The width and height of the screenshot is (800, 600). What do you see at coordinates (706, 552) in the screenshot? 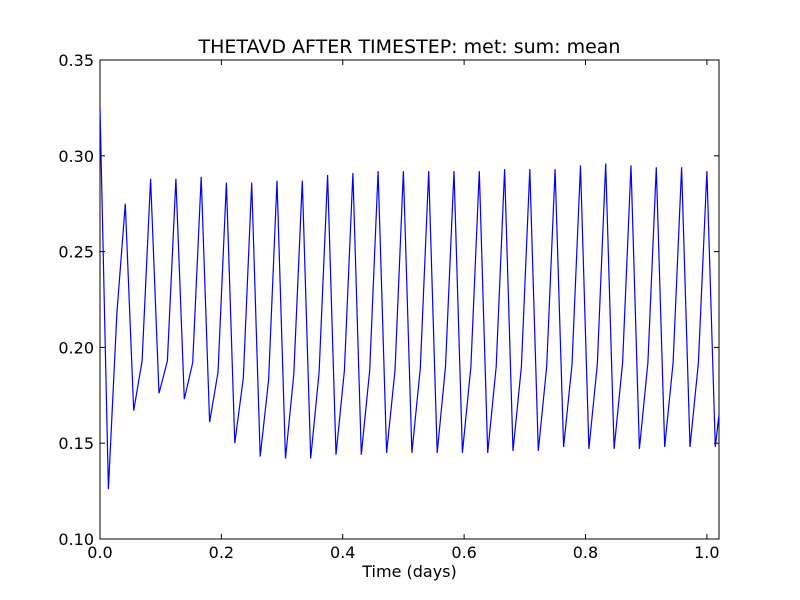
I see `x-tick-label: 1.0` at bounding box center [706, 552].